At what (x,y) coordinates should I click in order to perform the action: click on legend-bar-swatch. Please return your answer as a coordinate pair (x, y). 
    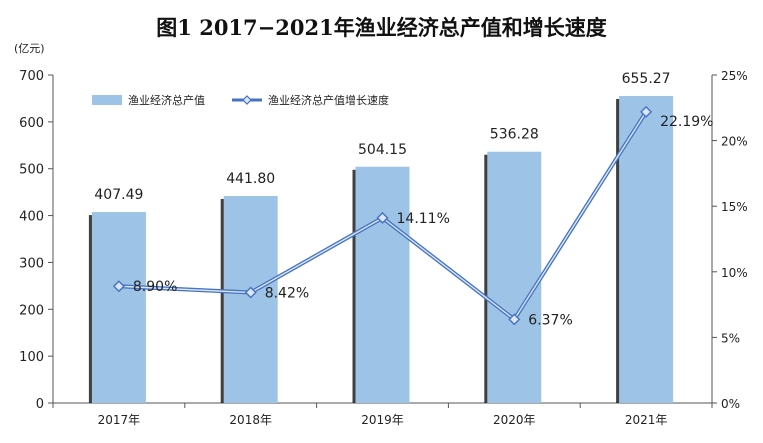
    Looking at the image, I should click on (107, 100).